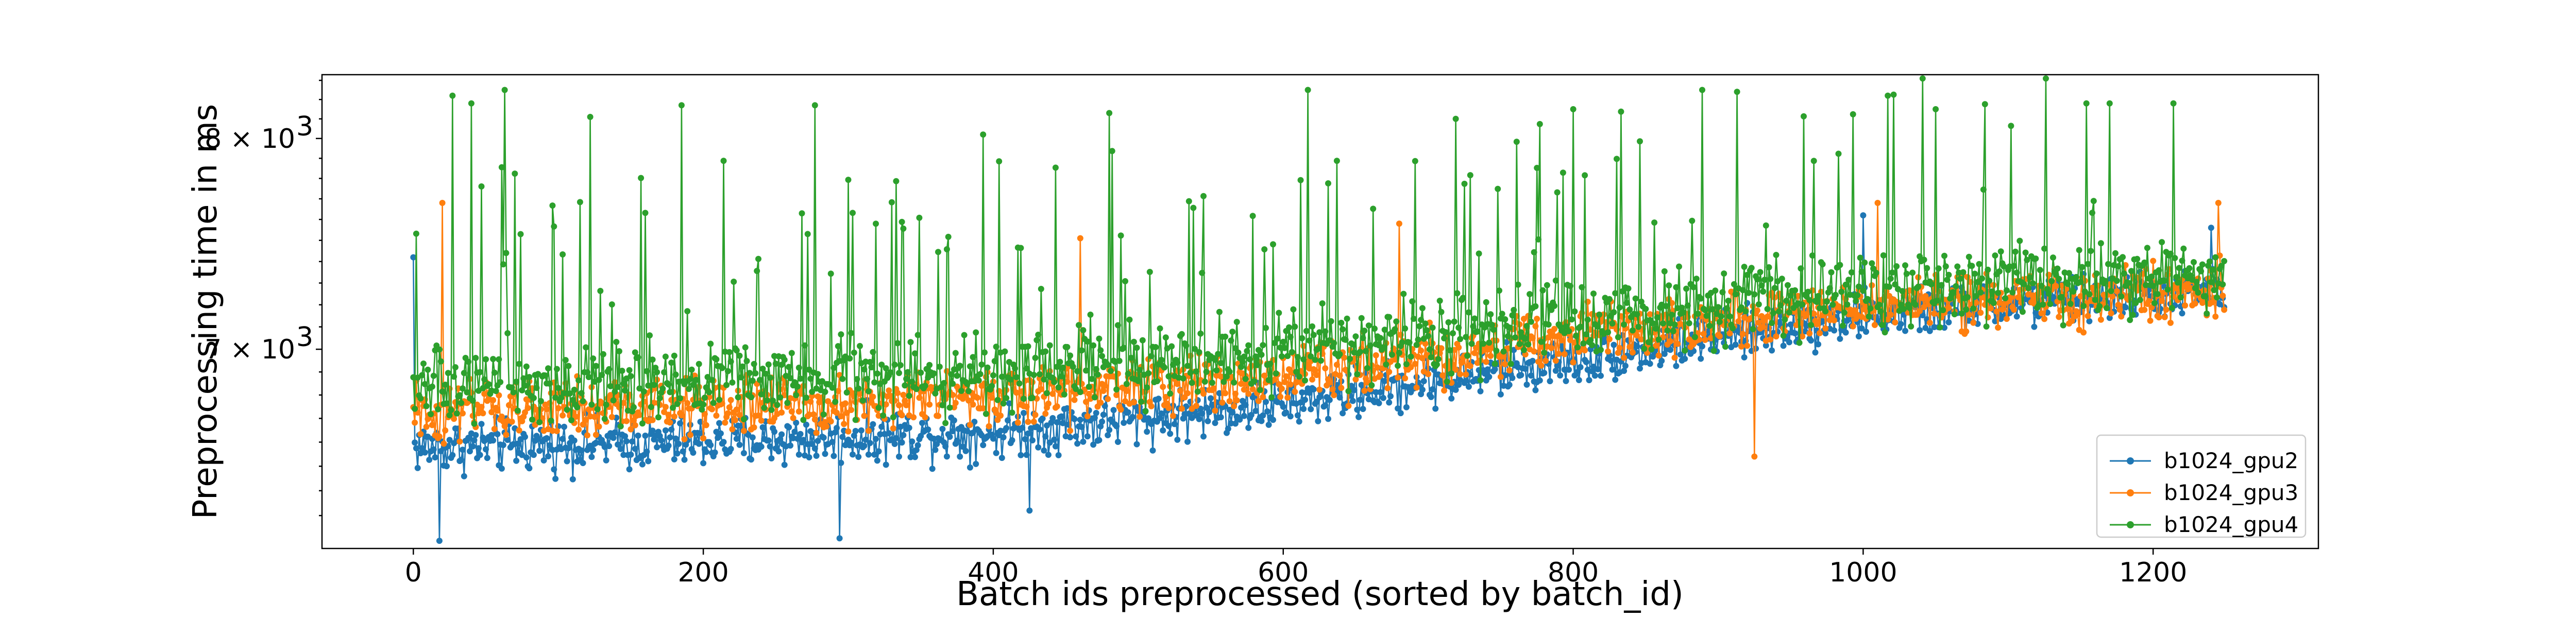 The image size is (2576, 618). I want to click on x-tick-label: 800, so click(1574, 572).